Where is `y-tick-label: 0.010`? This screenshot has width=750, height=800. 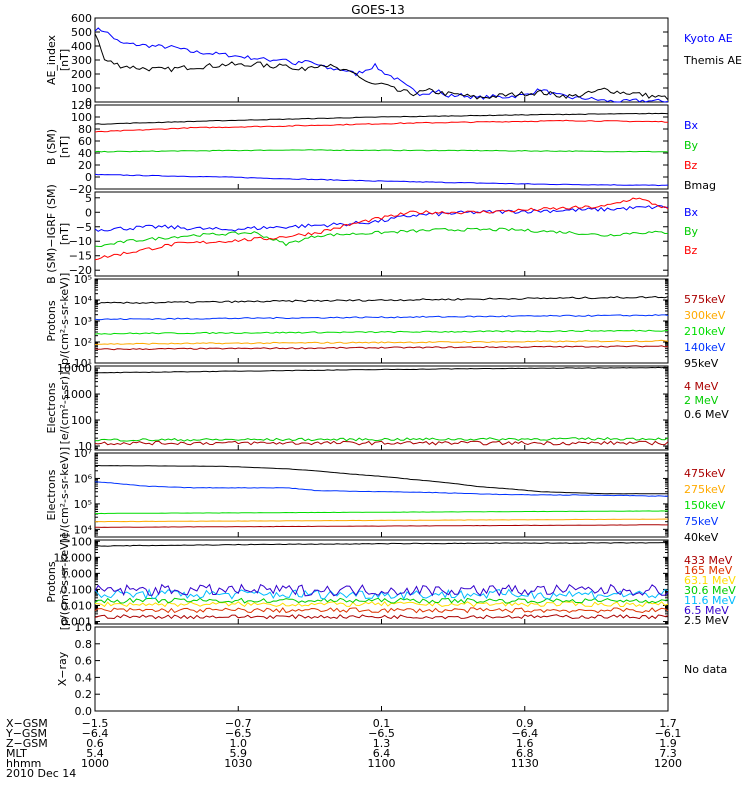 y-tick-label: 0.010 is located at coordinates (77, 605).